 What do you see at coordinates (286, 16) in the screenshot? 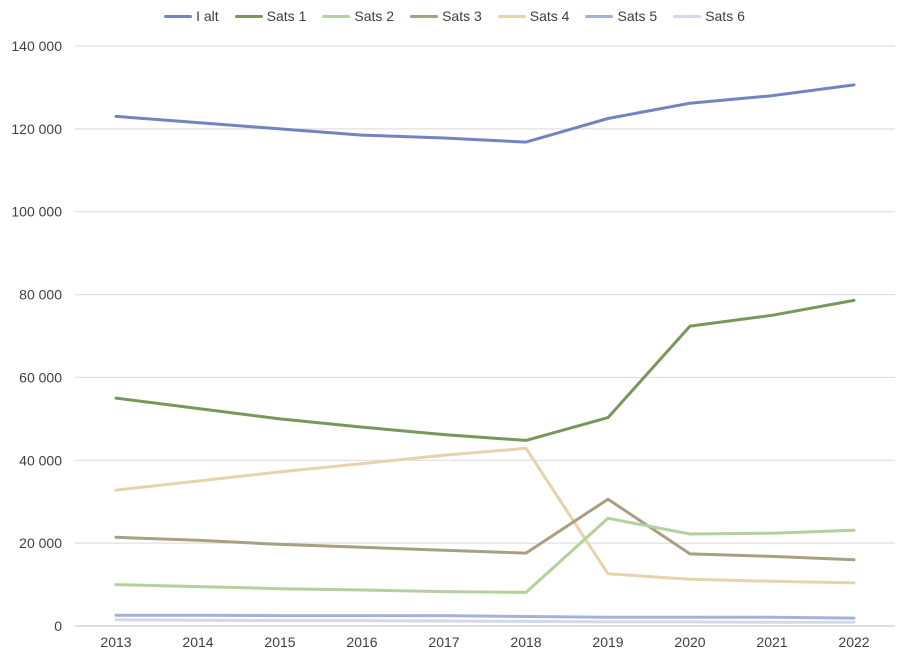
I see `legend-label: Sats 1` at bounding box center [286, 16].